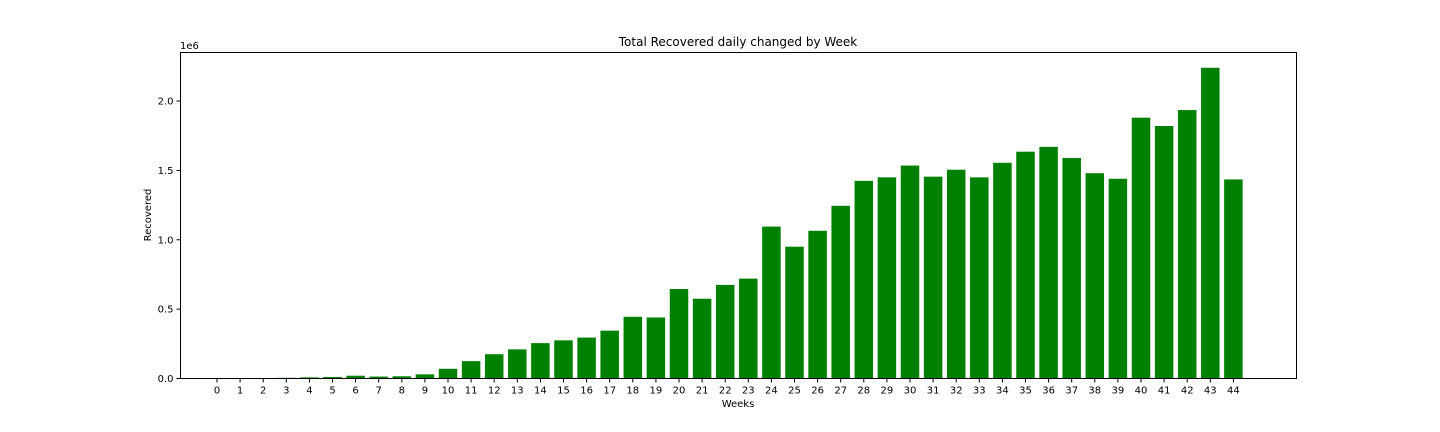 This screenshot has height=432, width=1440. What do you see at coordinates (1210, 391) in the screenshot?
I see `x-tick-label: 43` at bounding box center [1210, 391].